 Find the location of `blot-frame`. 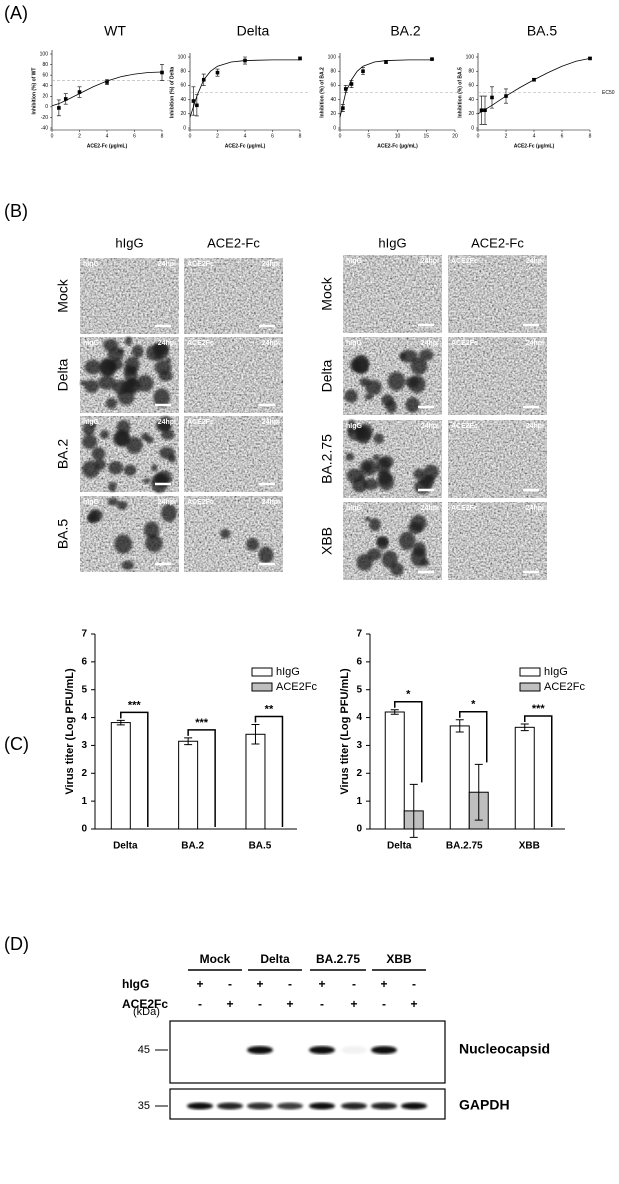

blot-frame is located at coordinates (307, 1052).